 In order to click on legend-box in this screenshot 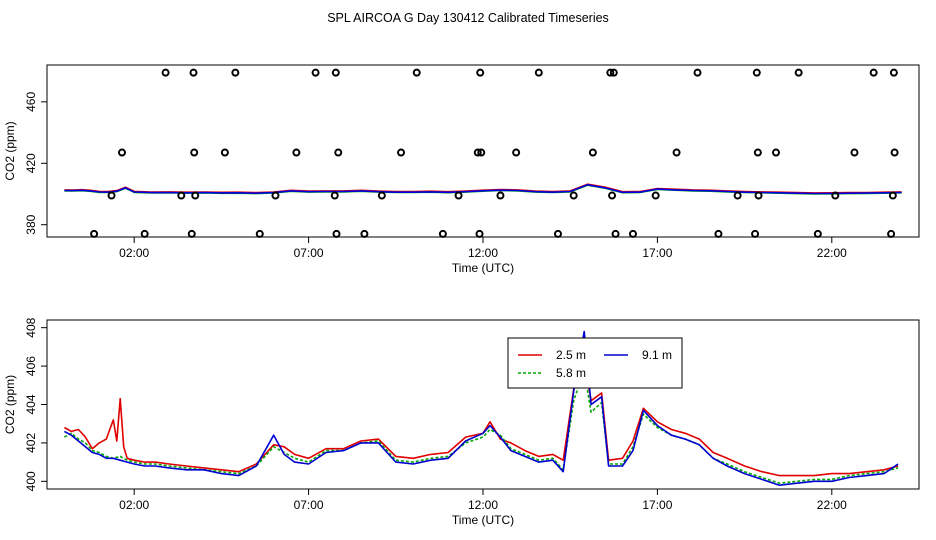, I will do `click(595, 363)`.